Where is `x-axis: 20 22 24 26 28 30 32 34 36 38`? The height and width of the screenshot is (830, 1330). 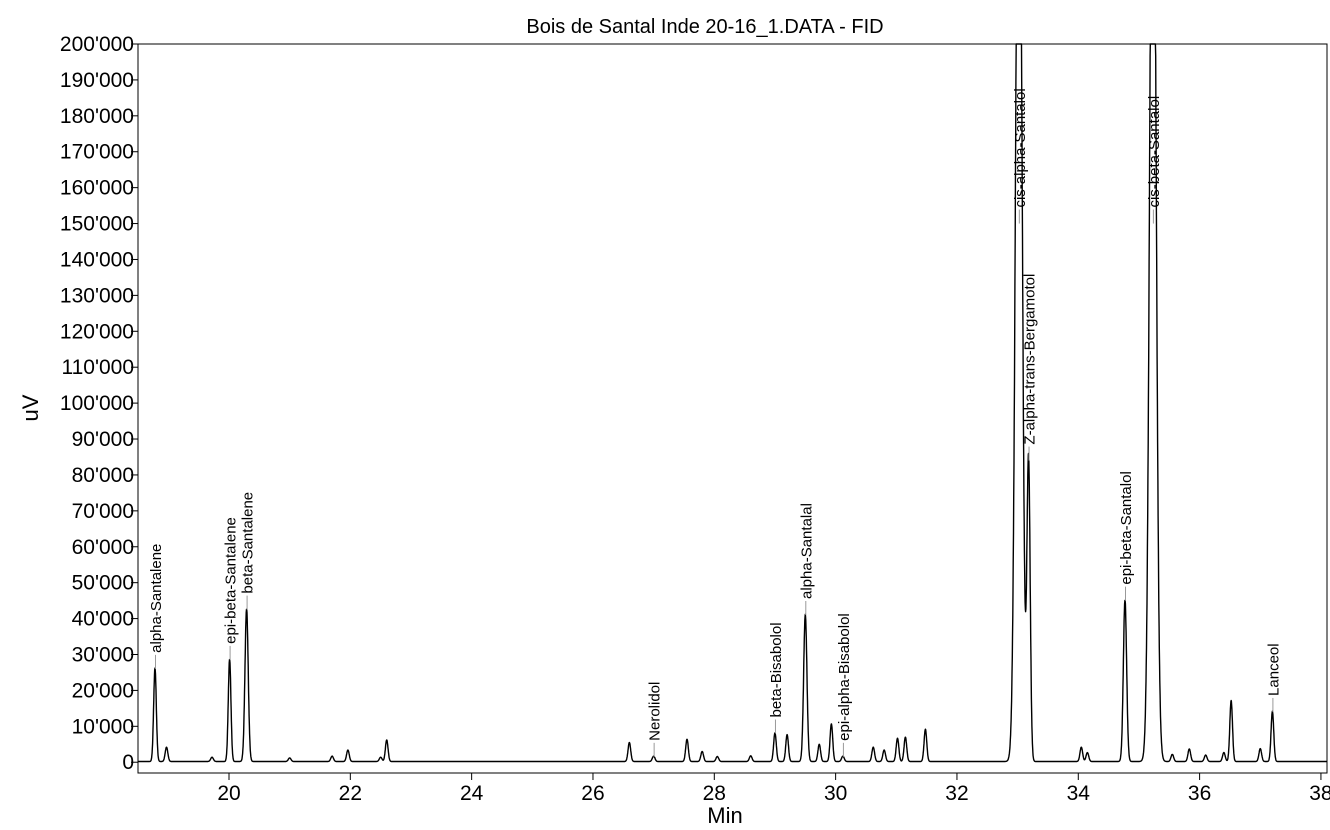
x-axis: 20 22 24 26 28 30 32 34 36 38 is located at coordinates (773, 789).